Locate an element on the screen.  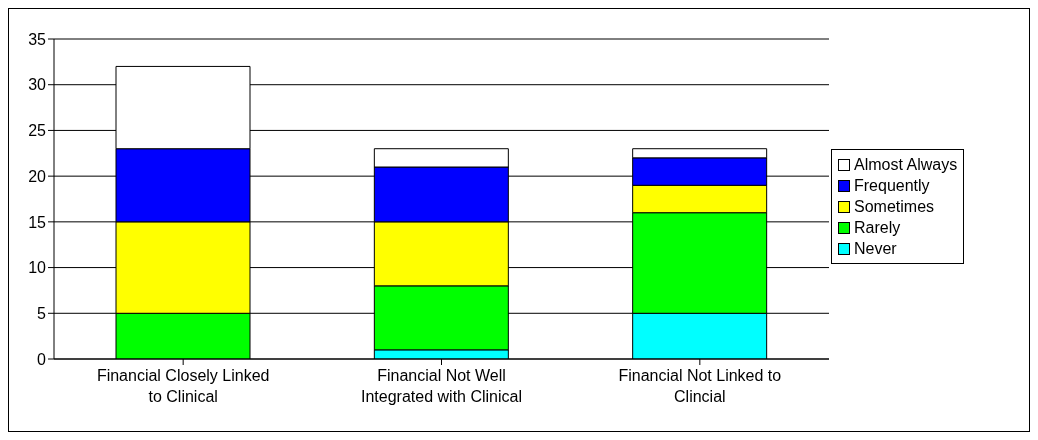
y-tick-label: 20 is located at coordinates (37, 176).